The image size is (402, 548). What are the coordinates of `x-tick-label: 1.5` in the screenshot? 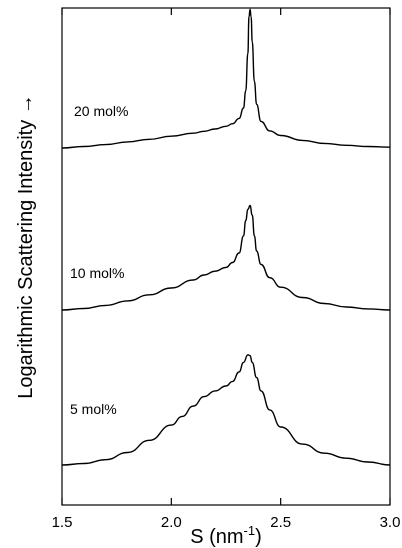 It's located at (62, 522).